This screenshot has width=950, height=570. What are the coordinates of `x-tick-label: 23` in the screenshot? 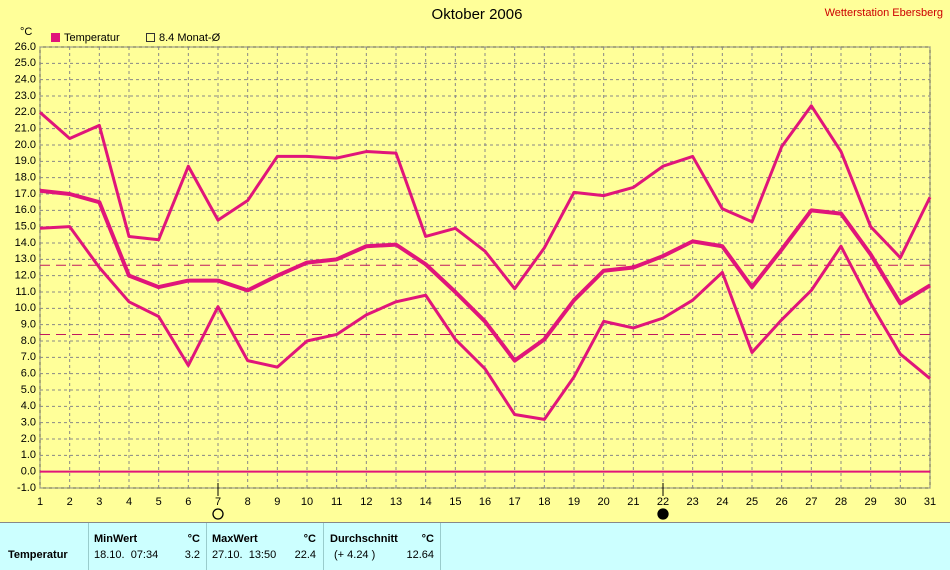 It's located at (693, 502).